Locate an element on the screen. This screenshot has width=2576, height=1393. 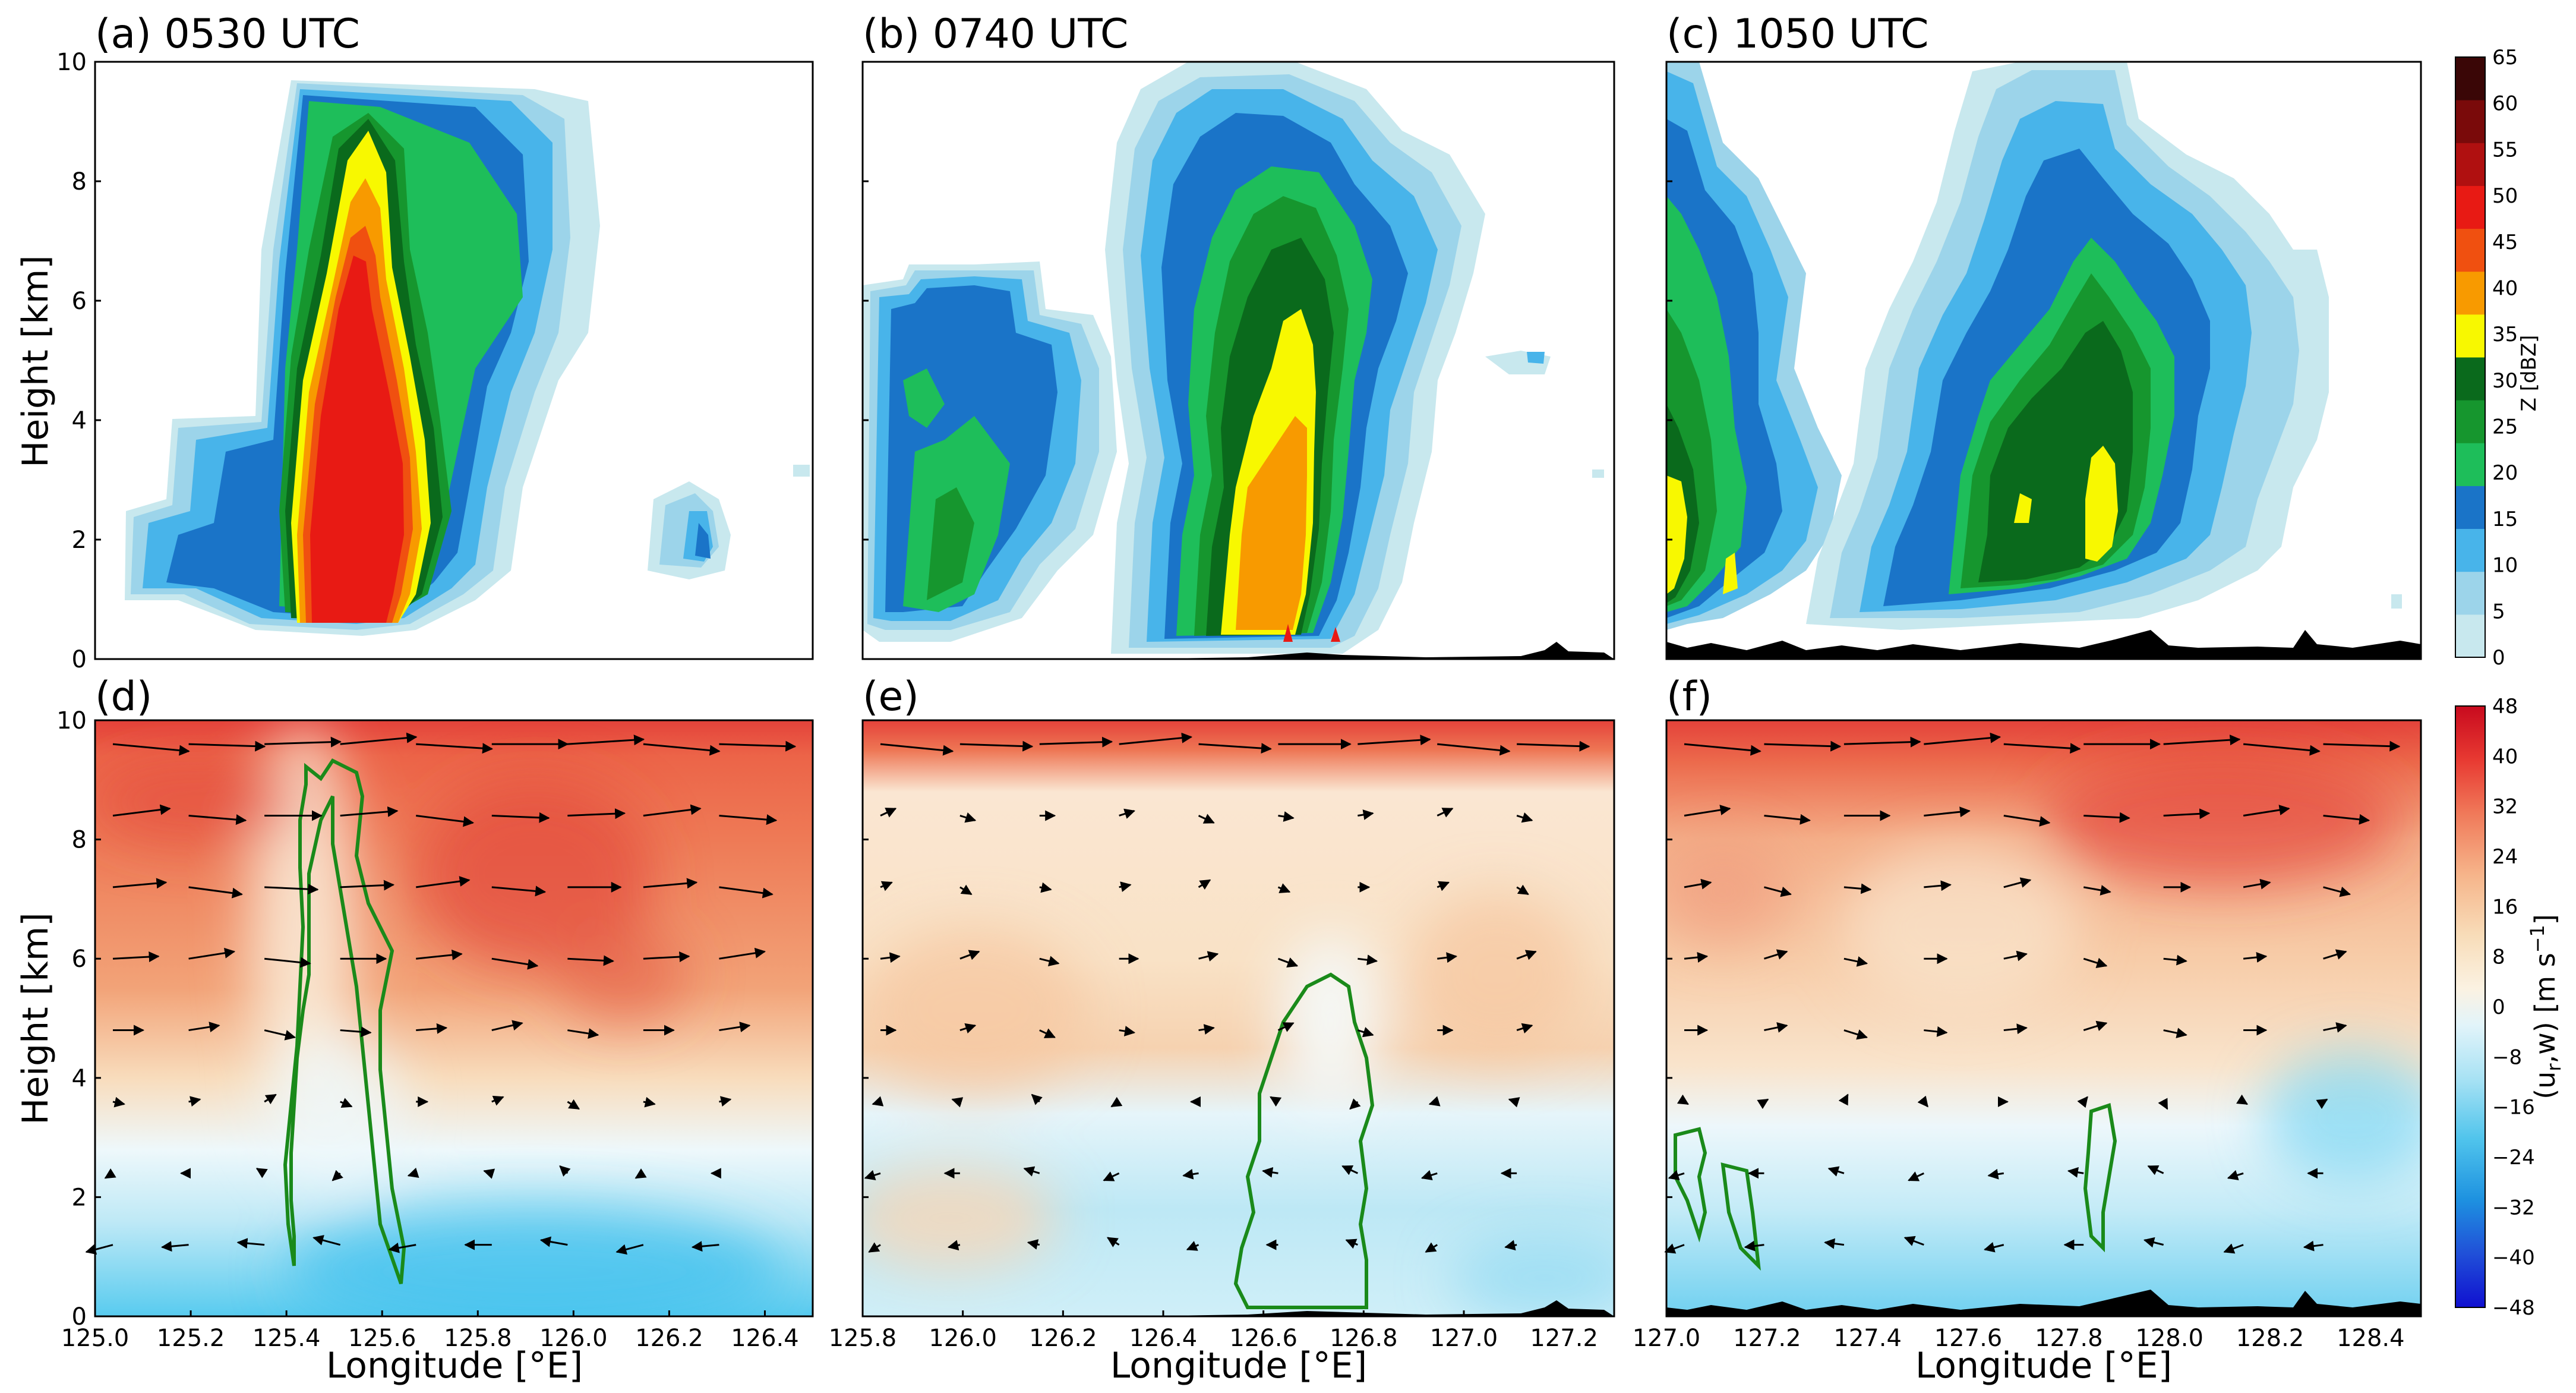
panel-d-xtick-label: 126.2 is located at coordinates (669, 1338).